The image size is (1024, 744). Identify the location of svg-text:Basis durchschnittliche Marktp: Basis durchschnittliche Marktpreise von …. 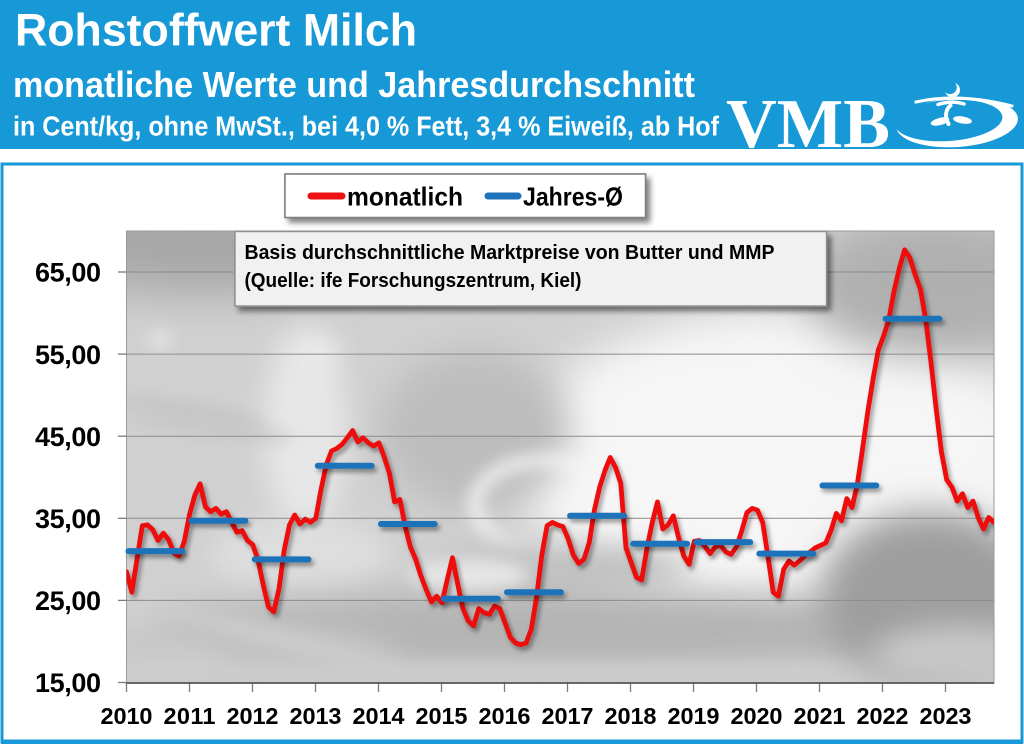
(510, 252).